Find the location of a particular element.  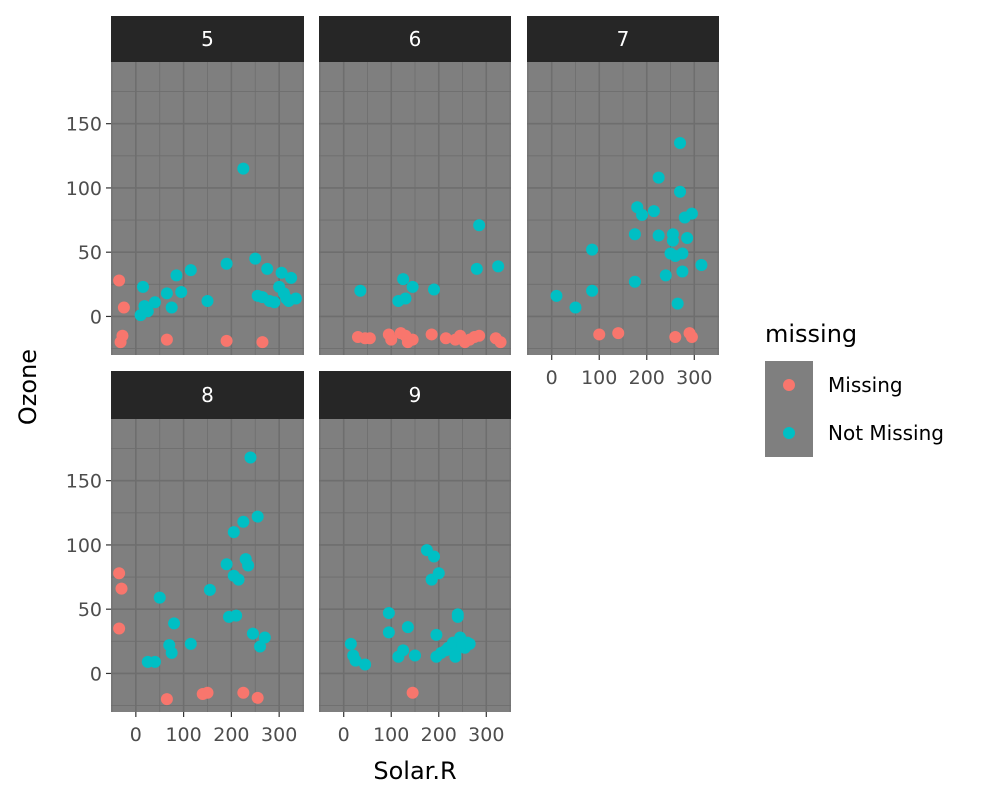

legend-label: Not Missing is located at coordinates (886, 433).